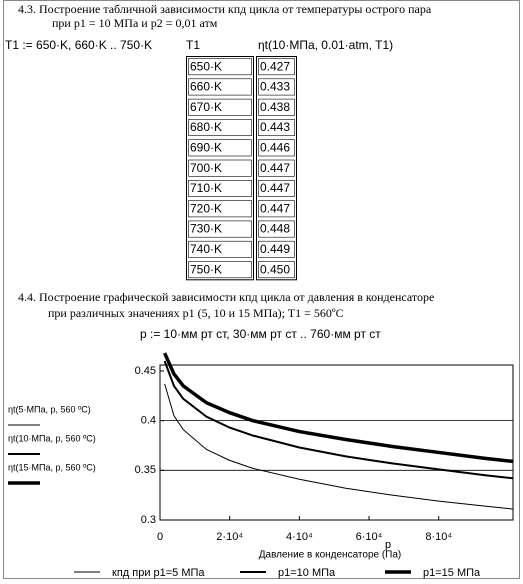 The image size is (523, 584). What do you see at coordinates (145, 371) in the screenshot?
I see `y-tick-label: 0.45` at bounding box center [145, 371].